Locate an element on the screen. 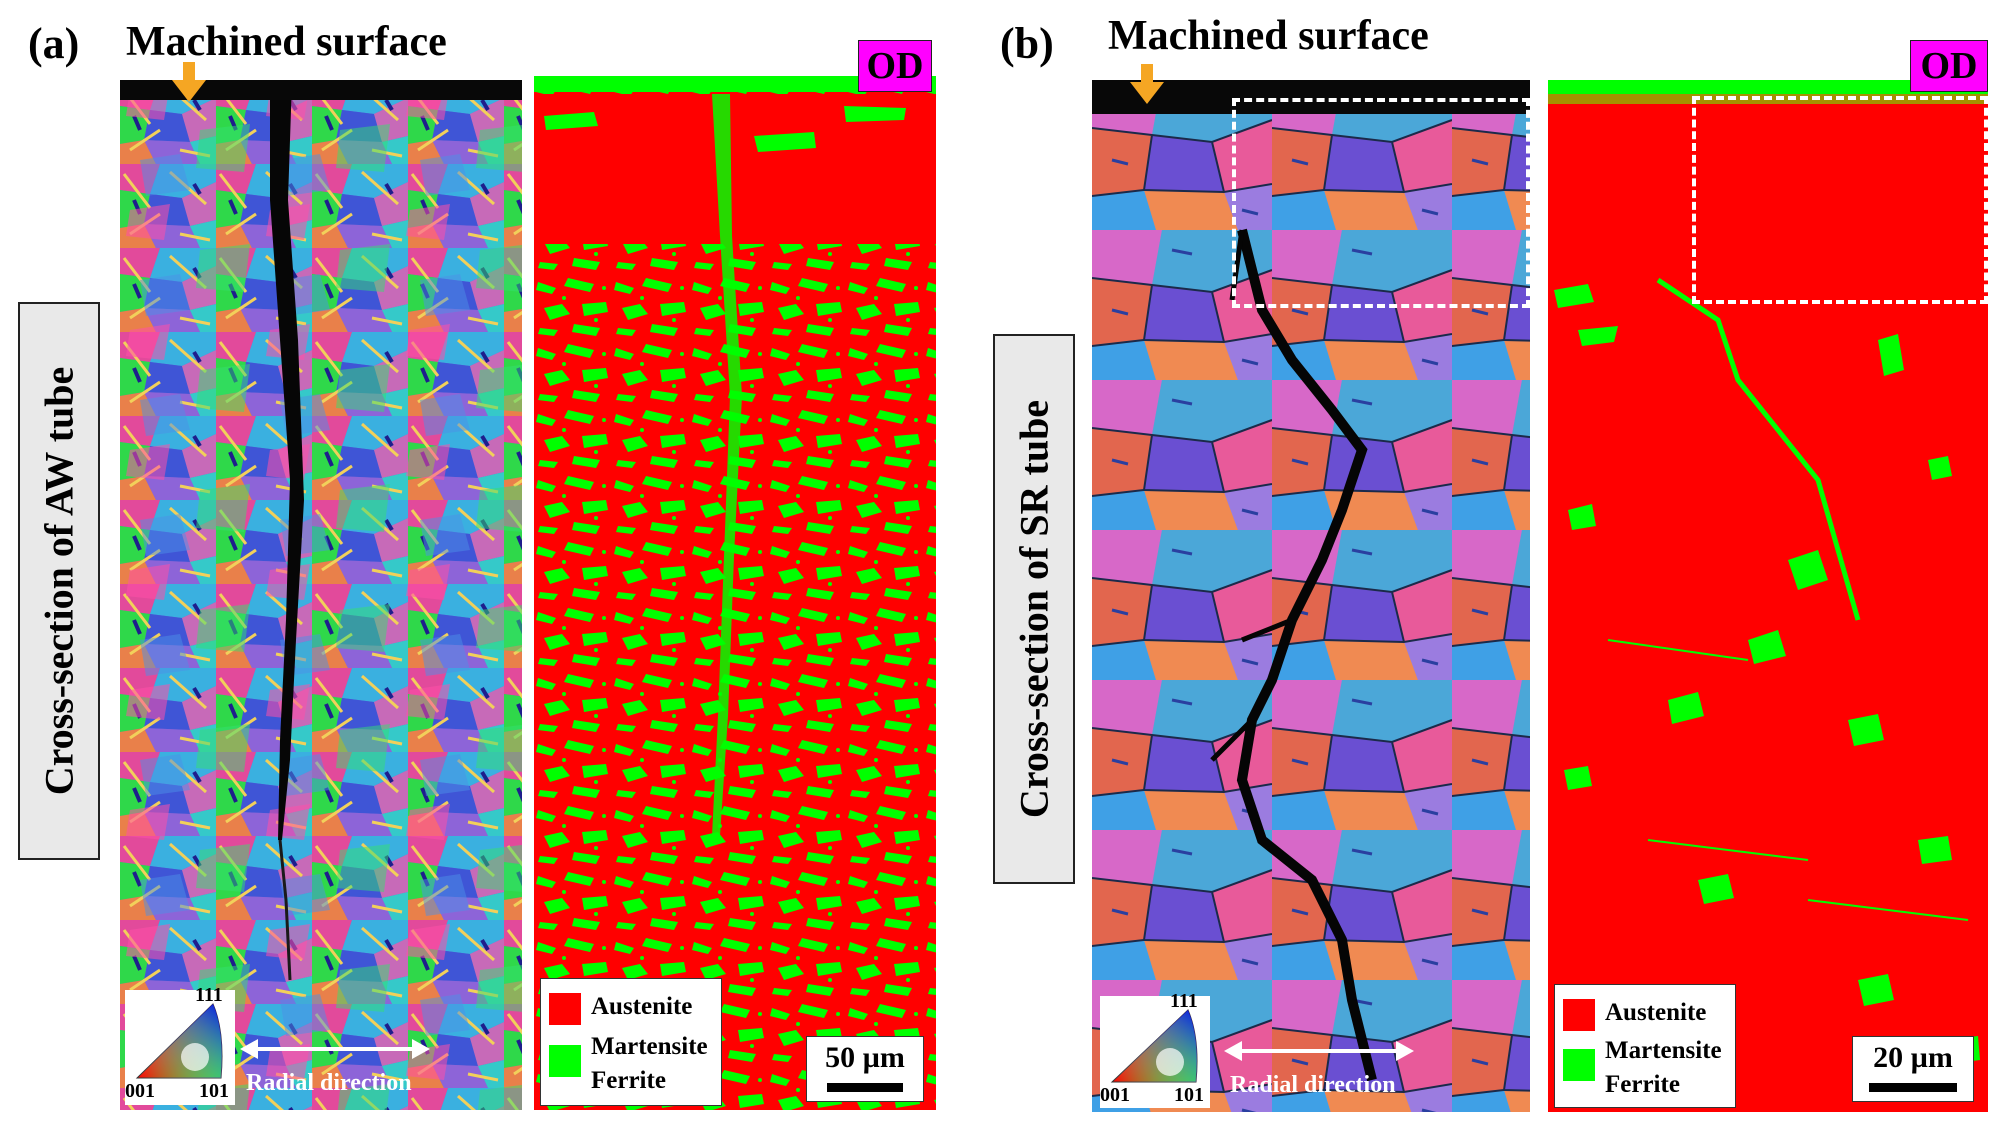 Image resolution: width=2001 pixels, height=1133 pixels. panel-b-title: Machined surface is located at coordinates (1268, 36).